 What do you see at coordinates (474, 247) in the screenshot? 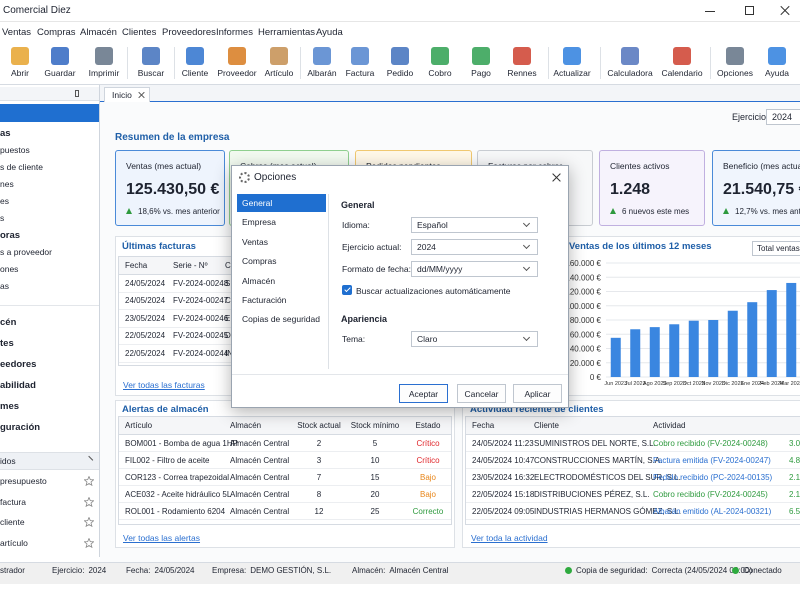
I see `dropdown: 2024` at bounding box center [474, 247].